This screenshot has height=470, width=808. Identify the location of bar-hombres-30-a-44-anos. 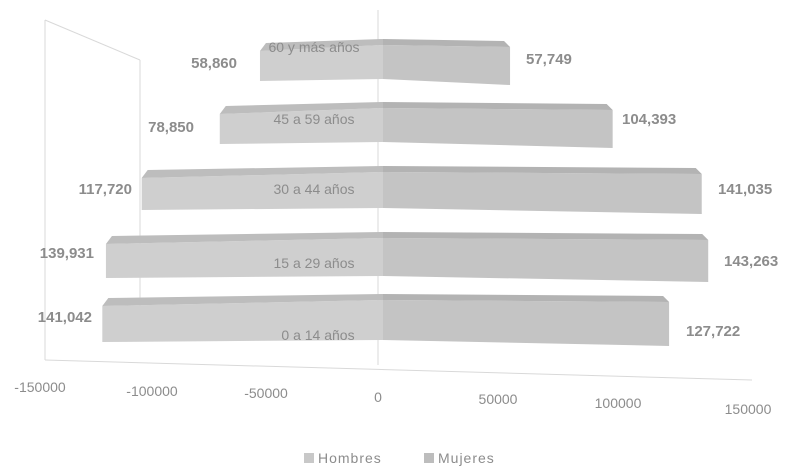
(262, 191).